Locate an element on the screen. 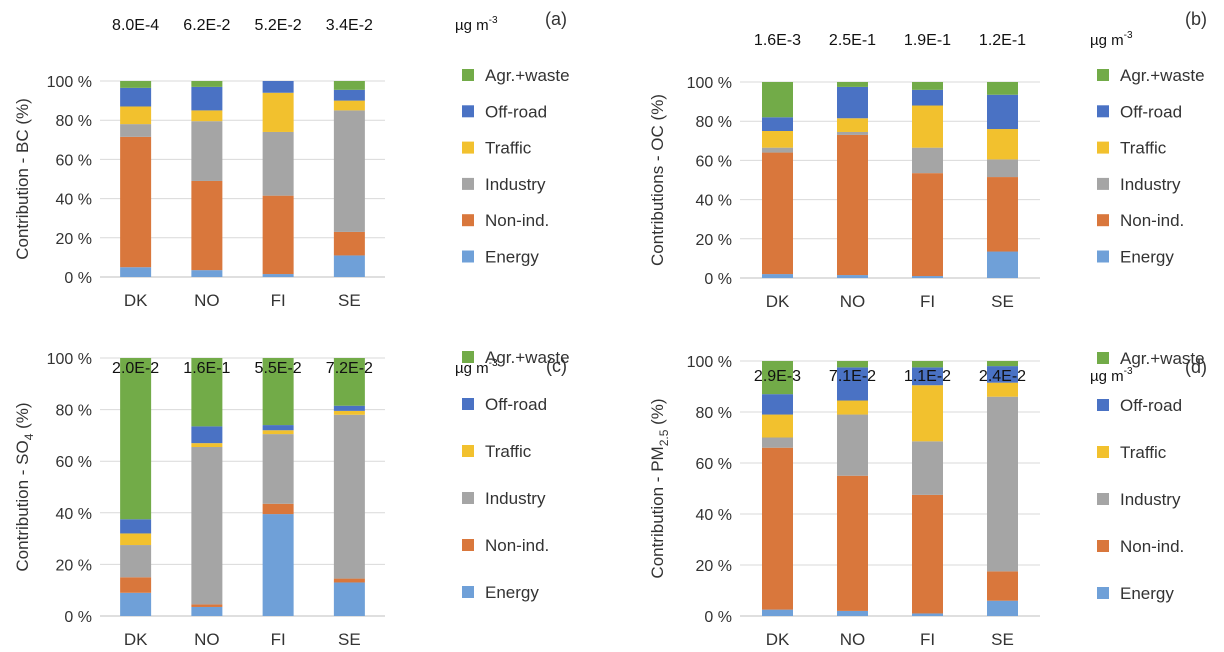 This screenshot has width=1224, height=652. x-tick-label: NO is located at coordinates (853, 639).